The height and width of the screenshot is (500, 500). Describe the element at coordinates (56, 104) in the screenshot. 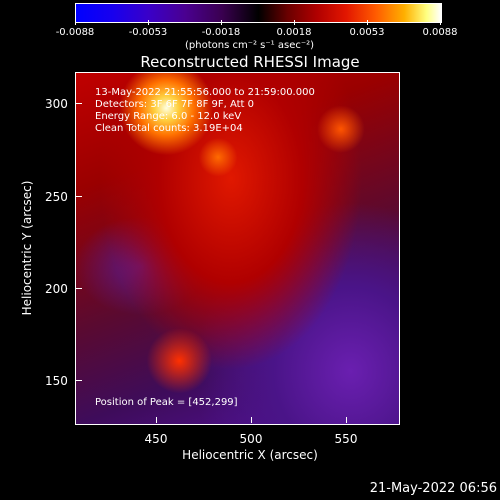

I see `y-tick-label: 300` at that location.